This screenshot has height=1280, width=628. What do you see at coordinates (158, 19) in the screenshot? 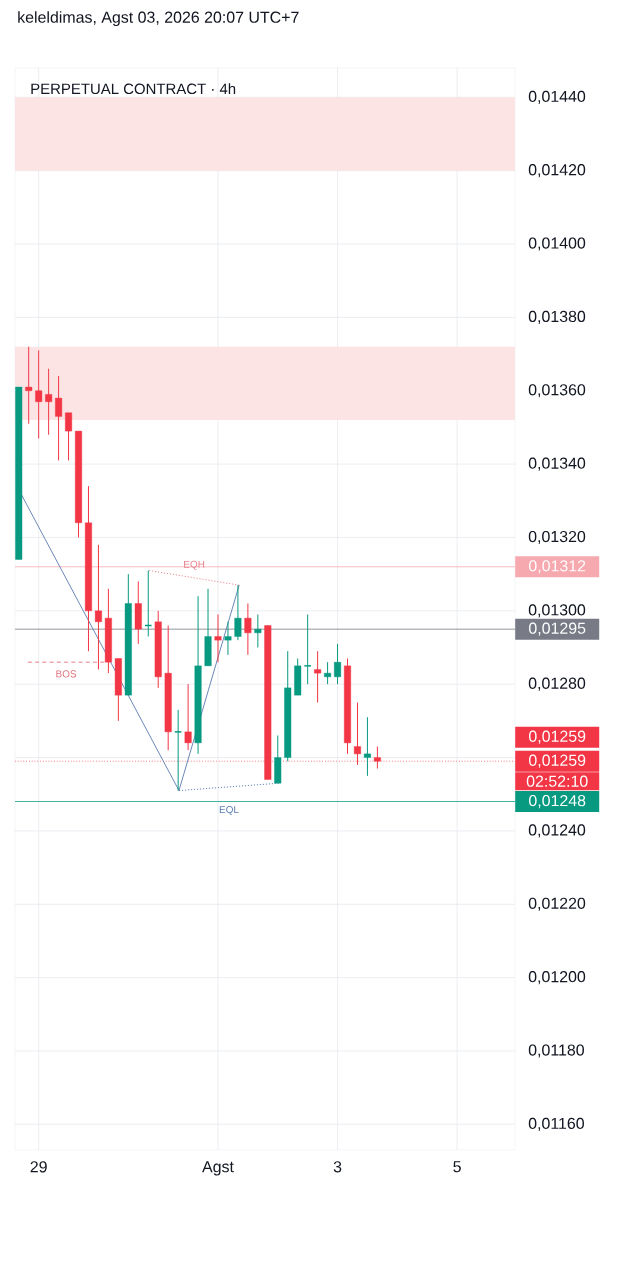
I see `chart-subtitle: keleldimas, Agst 03, 2026 20:07 UTC+7` at bounding box center [158, 19].